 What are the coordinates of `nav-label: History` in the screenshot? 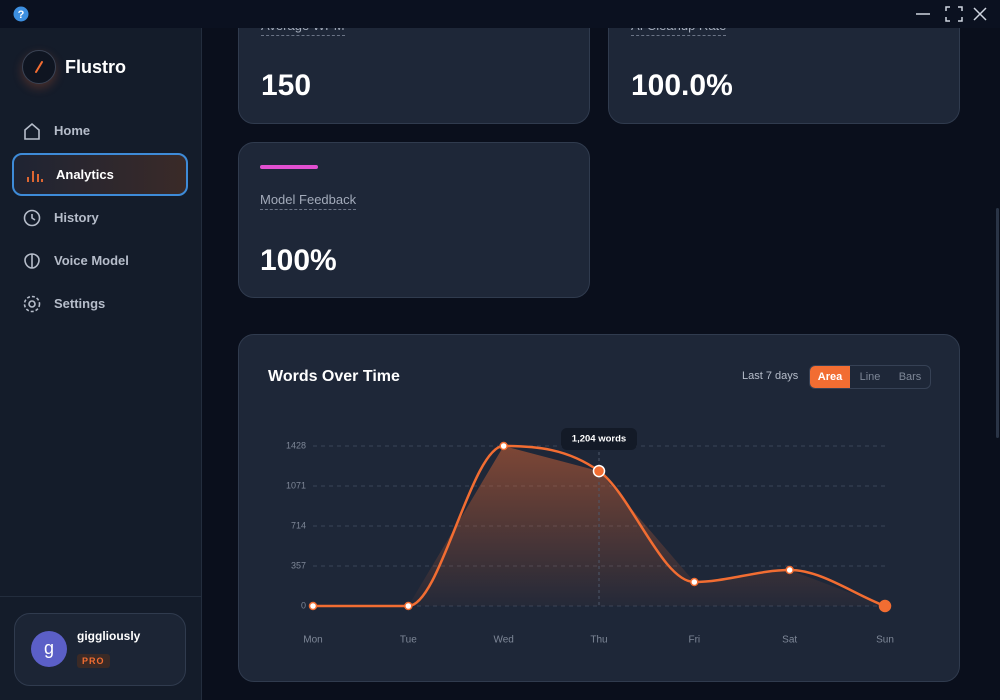 It's located at (76, 217).